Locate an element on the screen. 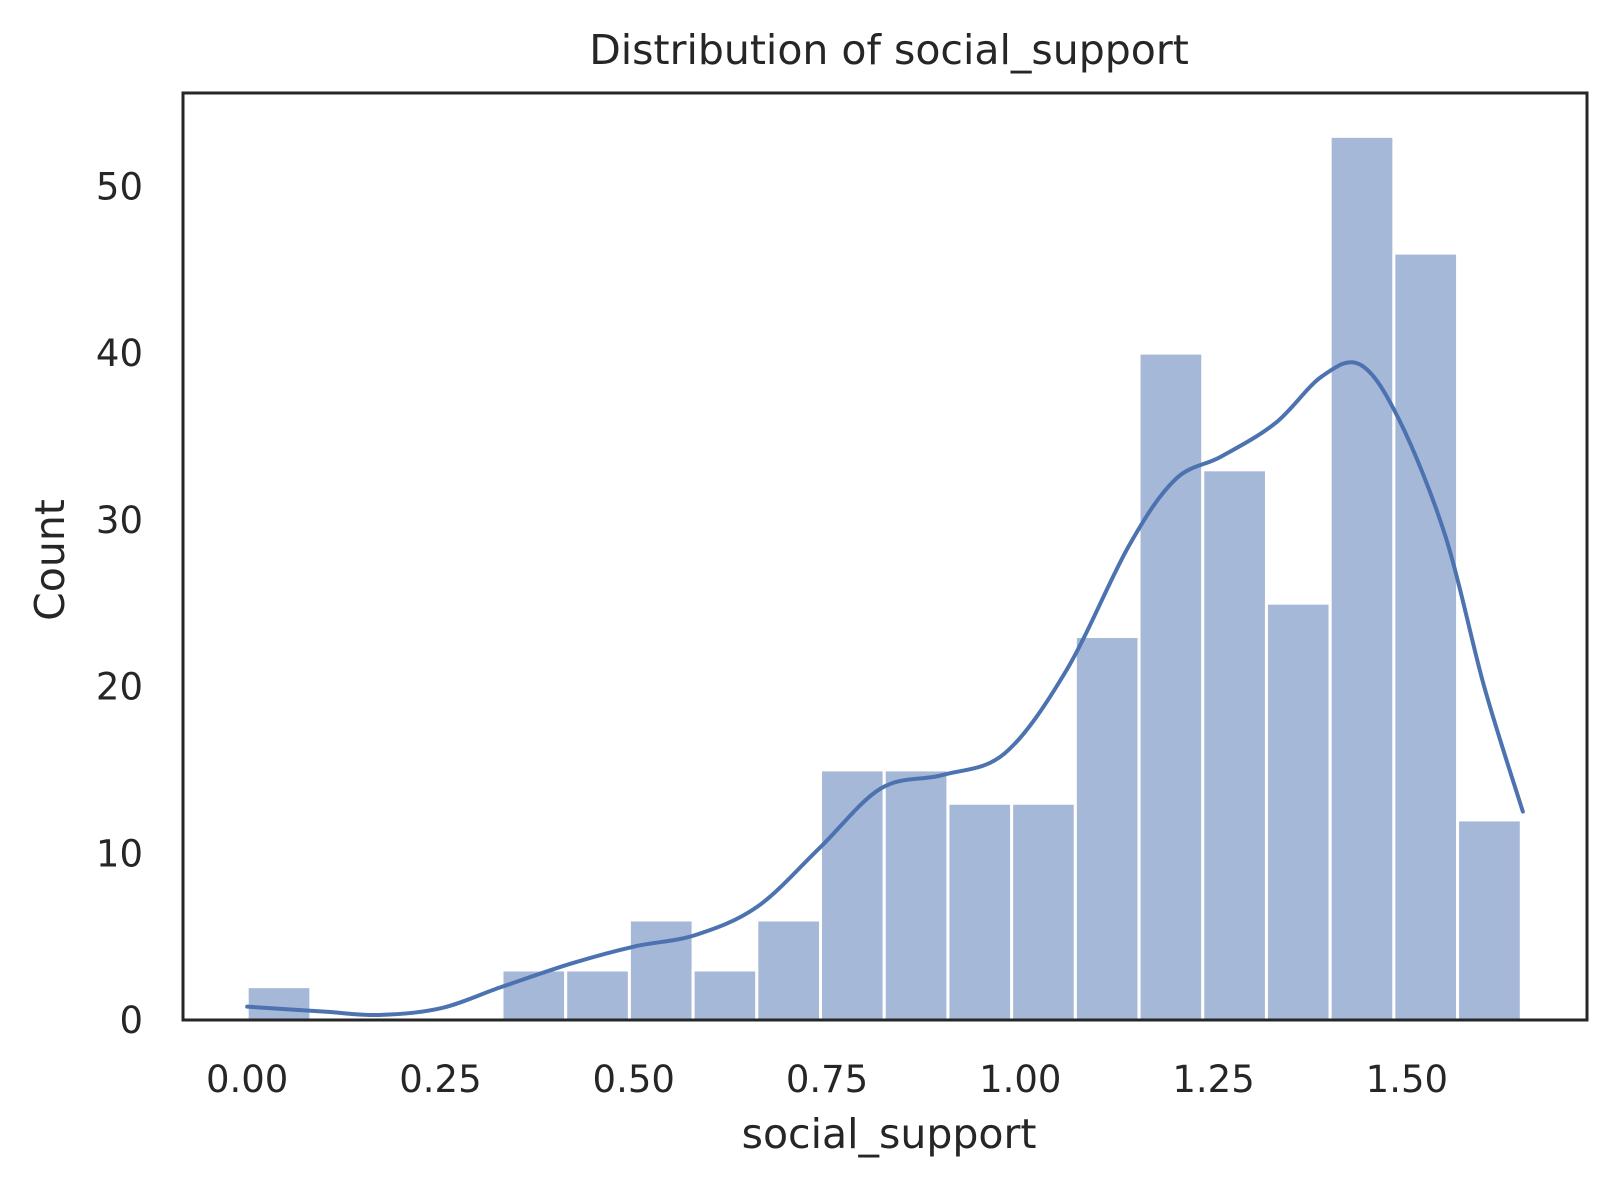 The image size is (1608, 1190). y-axis-ticks: 0 10 20 30 40 50 is located at coordinates (119, 603).